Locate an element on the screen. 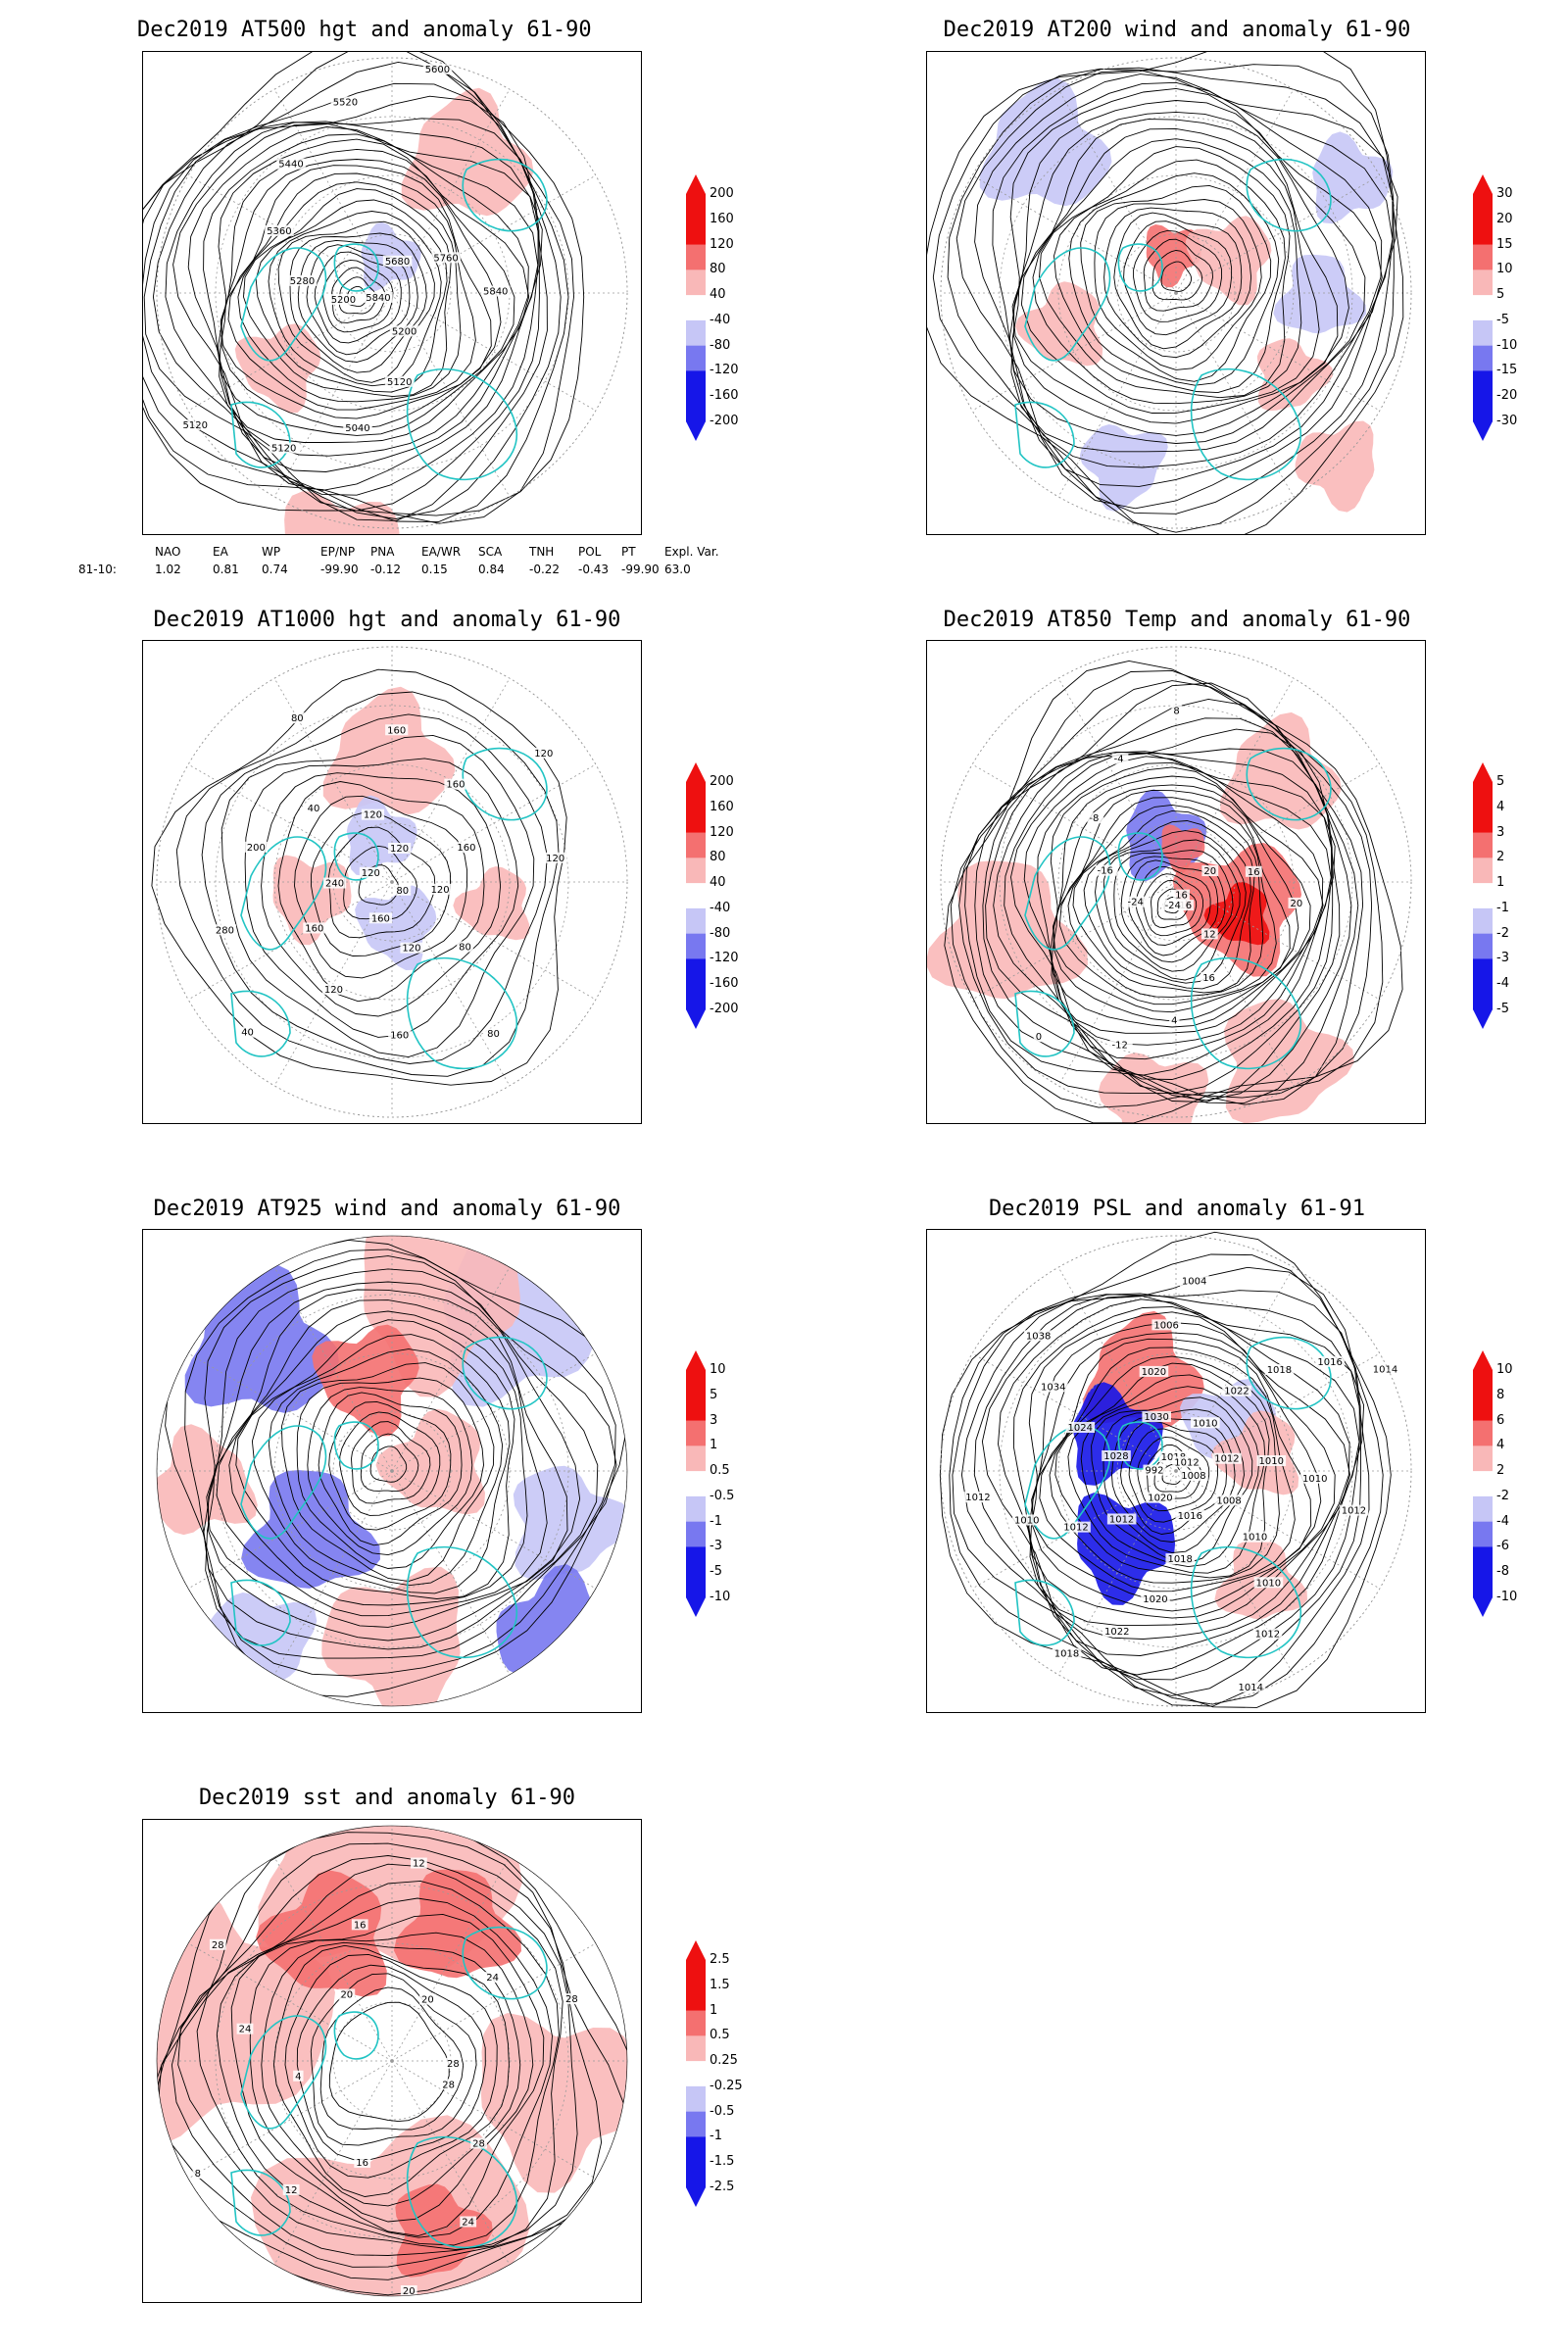 The image size is (1568, 2352). colorbar-label: -4 is located at coordinates (1502, 984).